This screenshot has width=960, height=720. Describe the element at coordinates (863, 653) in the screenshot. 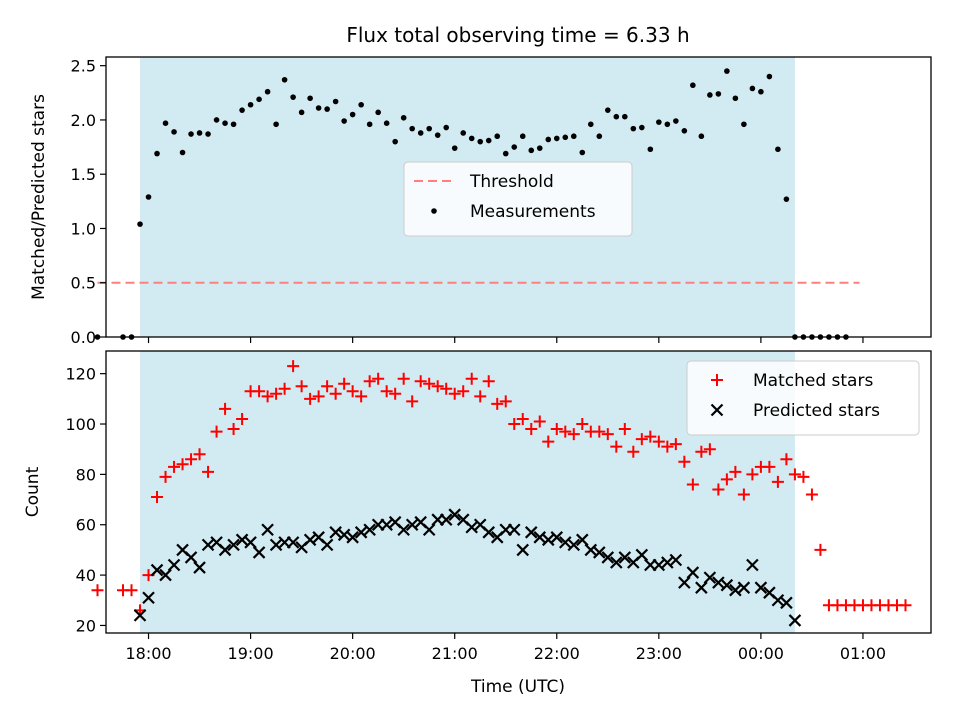

I see `x-tick-label: 01:00` at that location.